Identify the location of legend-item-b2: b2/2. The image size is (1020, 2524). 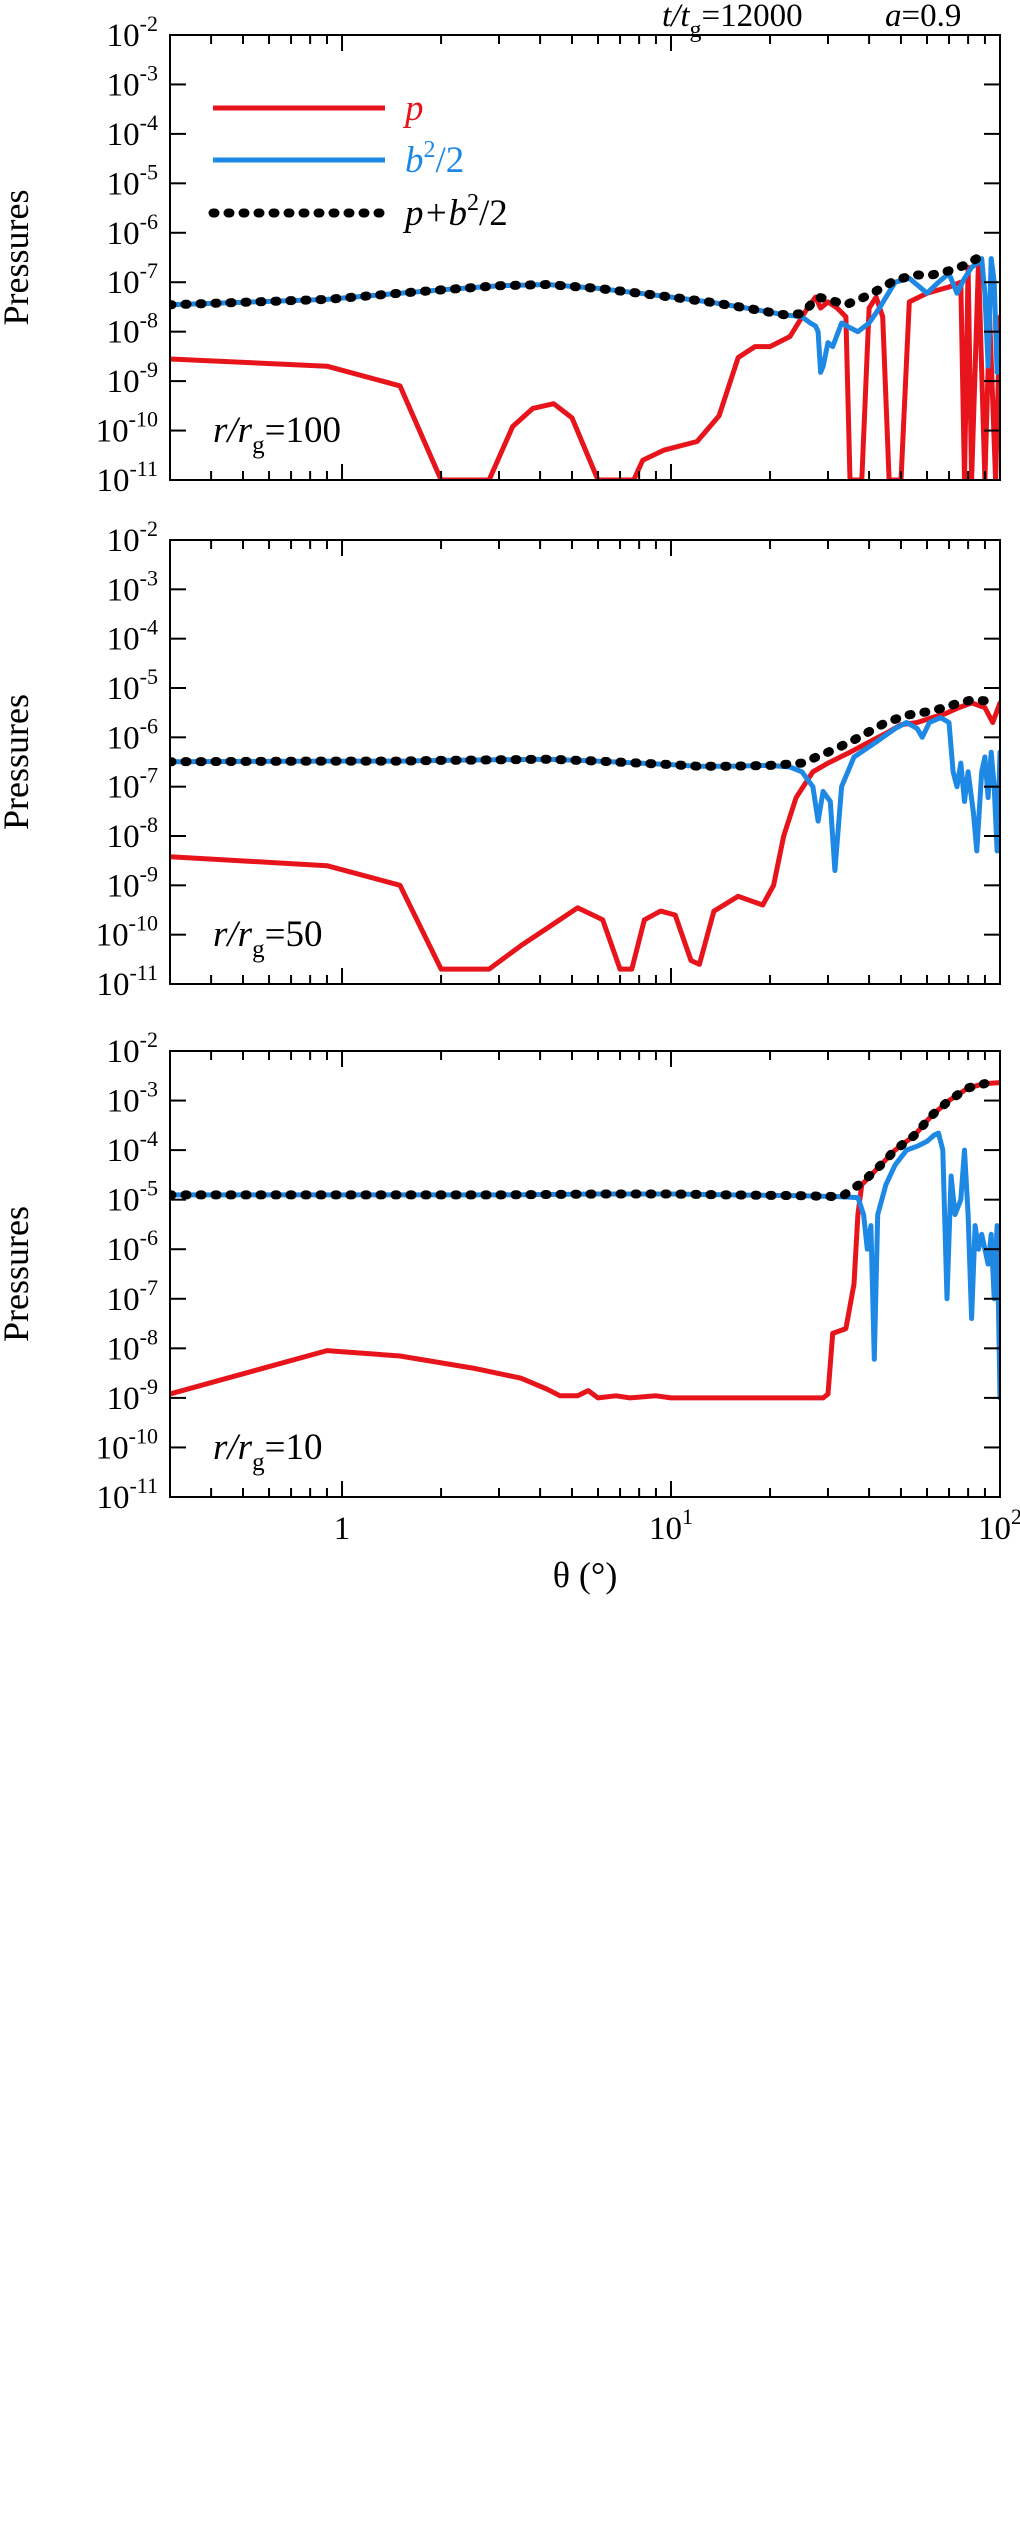
(338, 159).